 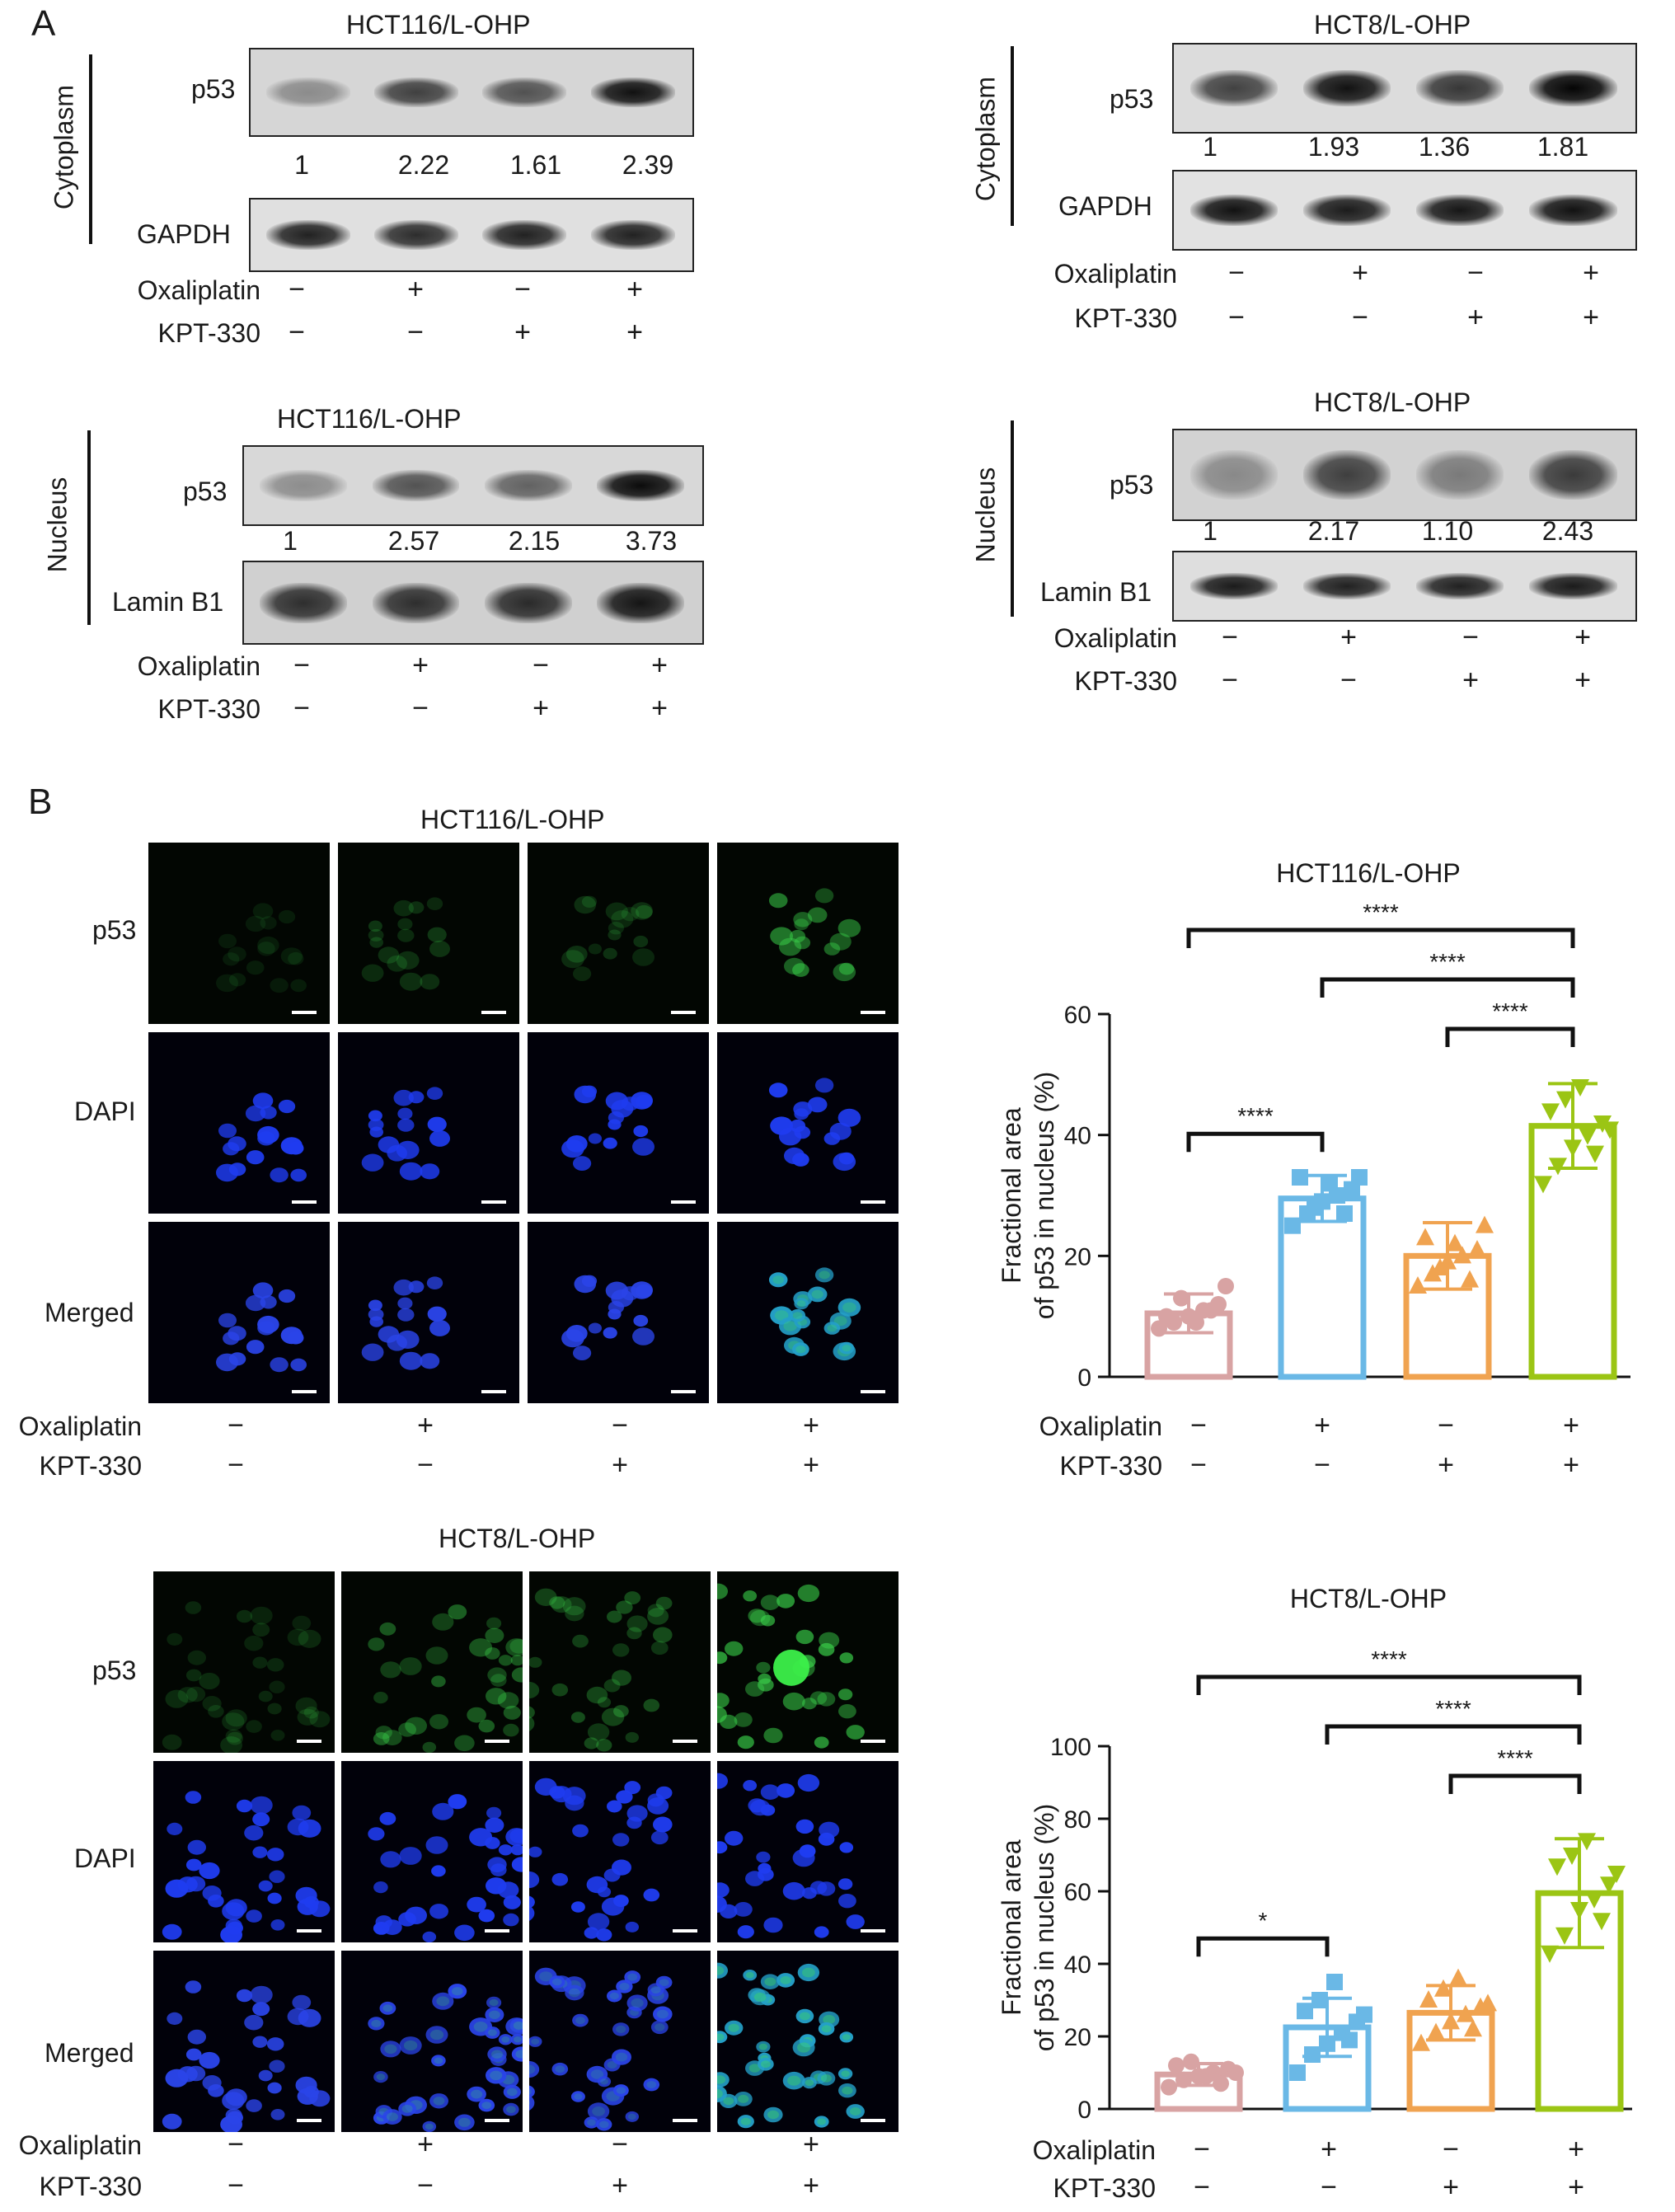 What do you see at coordinates (1077, 2038) in the screenshot?
I see `y-tick-label: 20` at bounding box center [1077, 2038].